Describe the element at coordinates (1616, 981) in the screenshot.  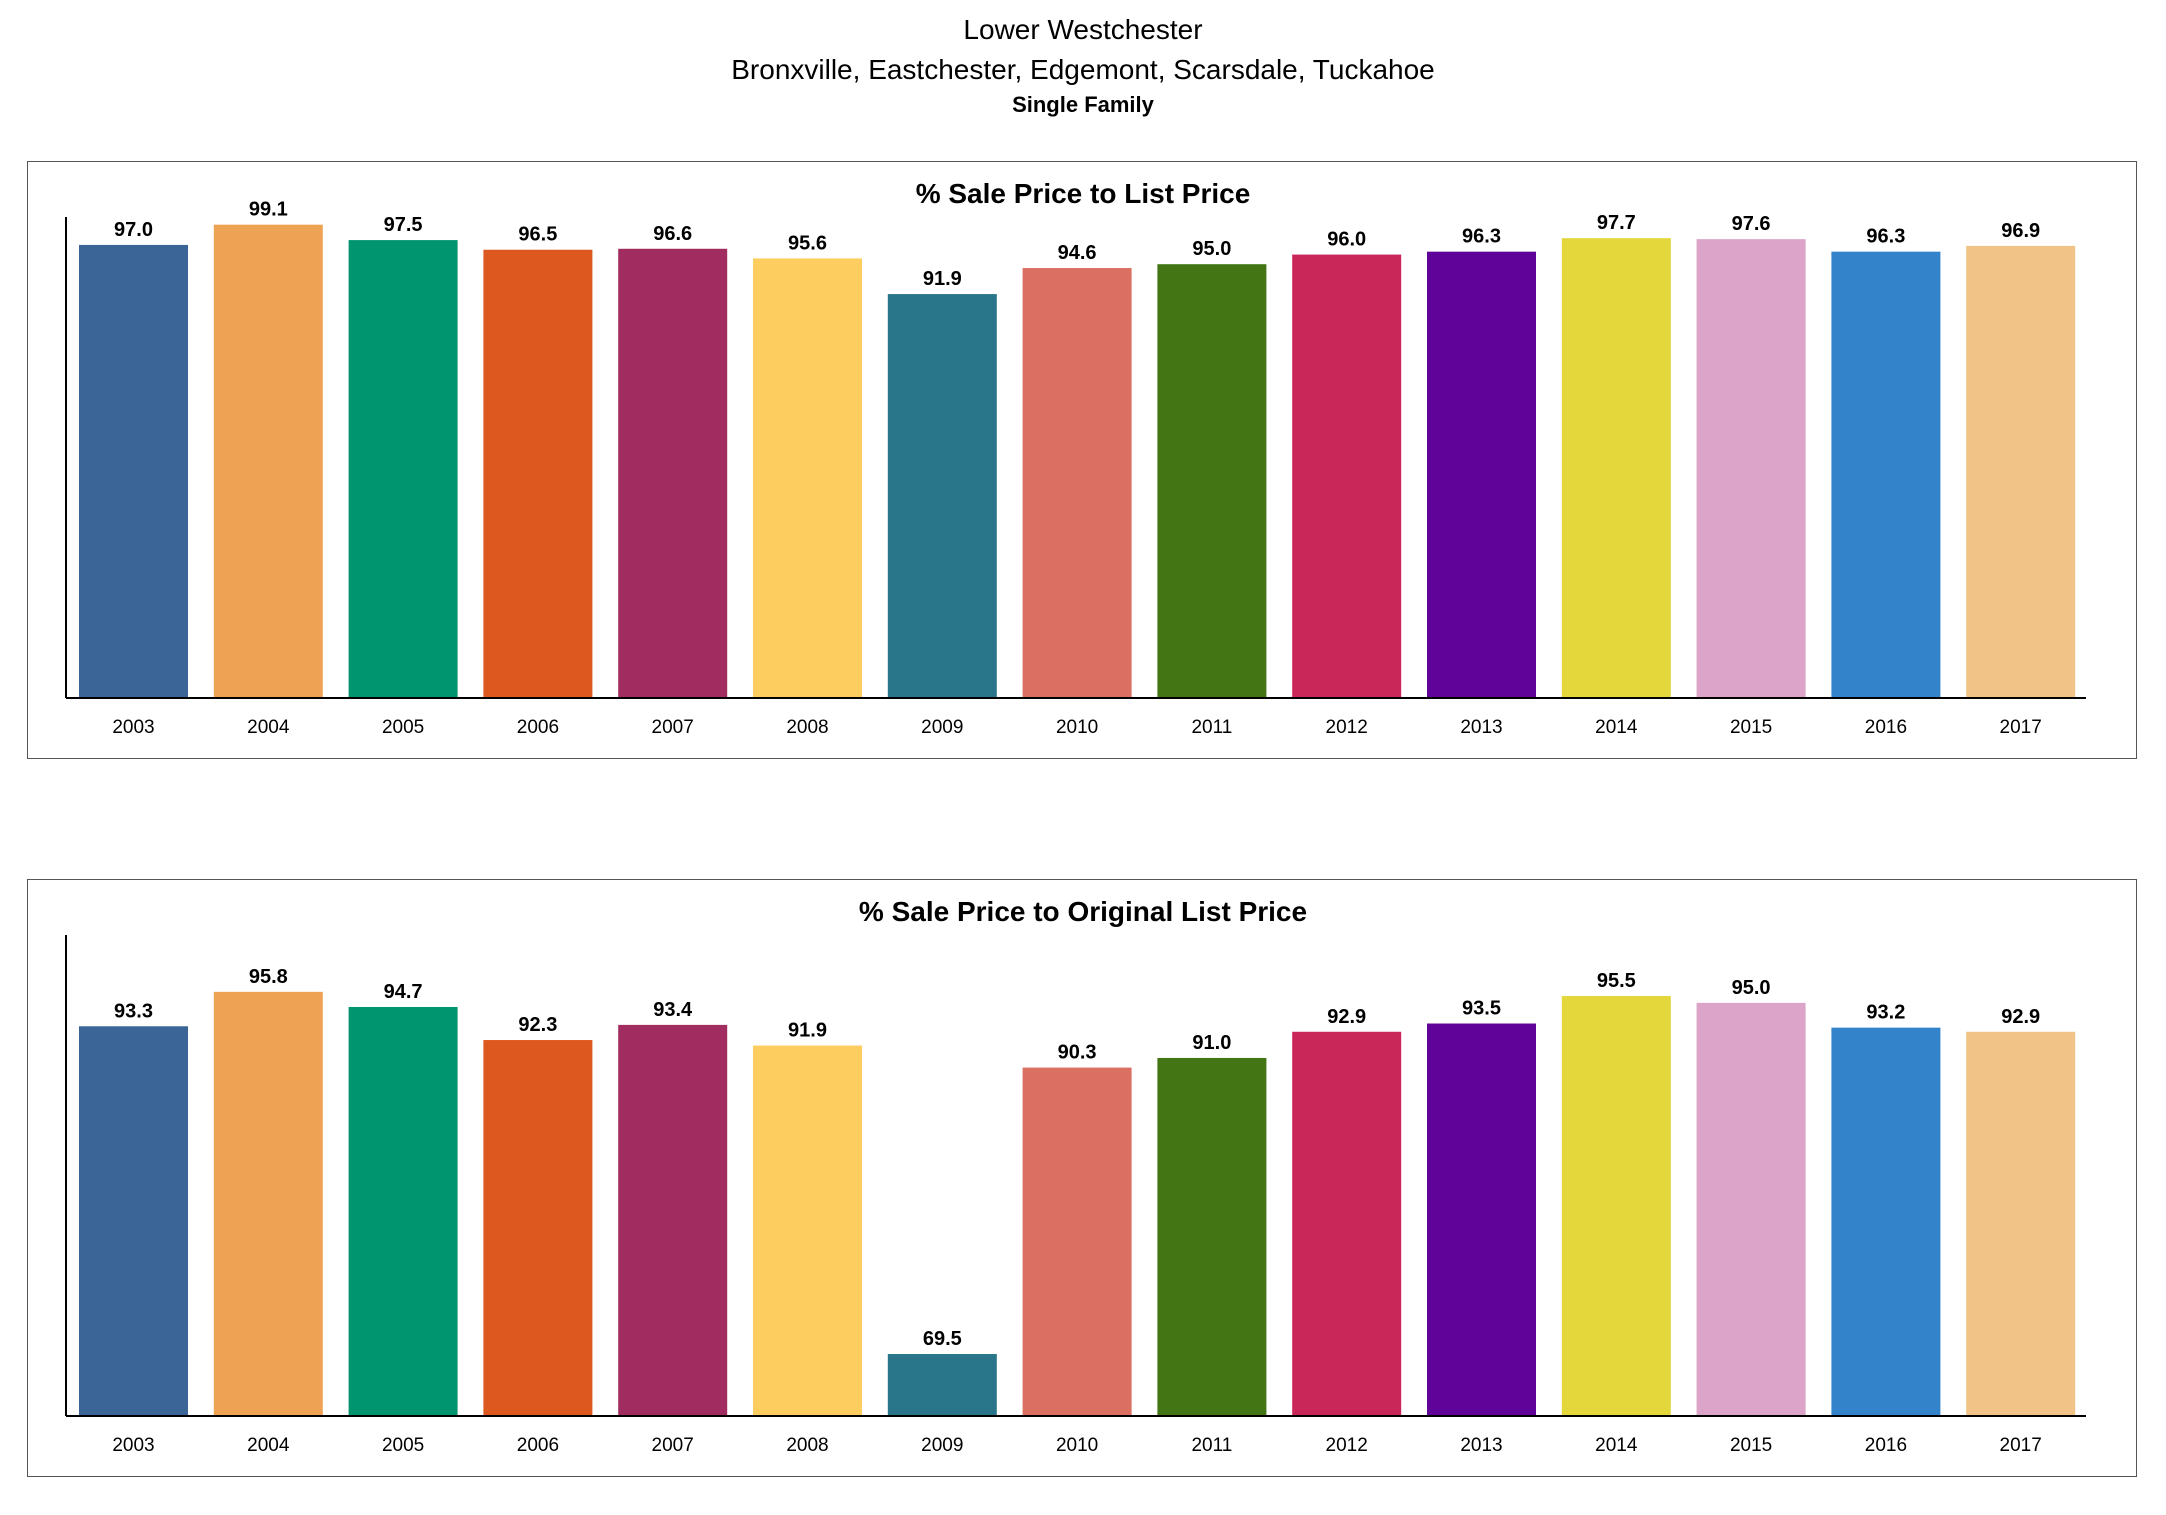
I see `value-label-2014: 95.5` at that location.